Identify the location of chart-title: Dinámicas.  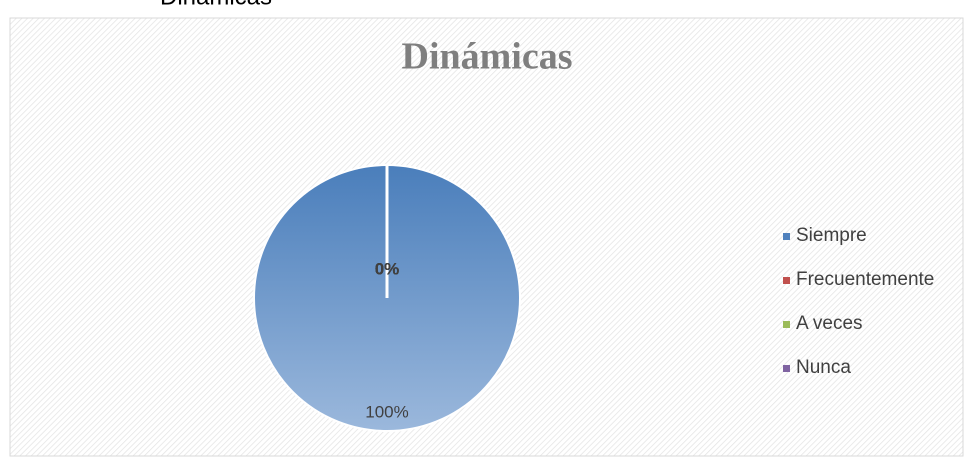
(487, 57).